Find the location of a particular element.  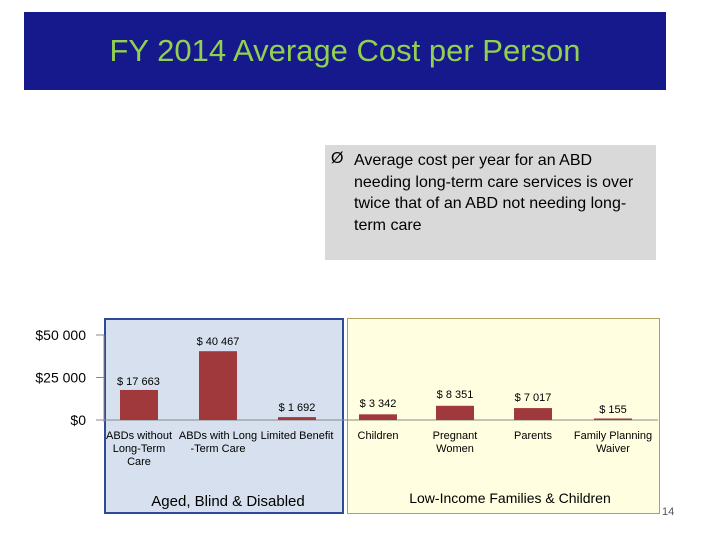

y-tick-label: $25 000 is located at coordinates (60, 378).